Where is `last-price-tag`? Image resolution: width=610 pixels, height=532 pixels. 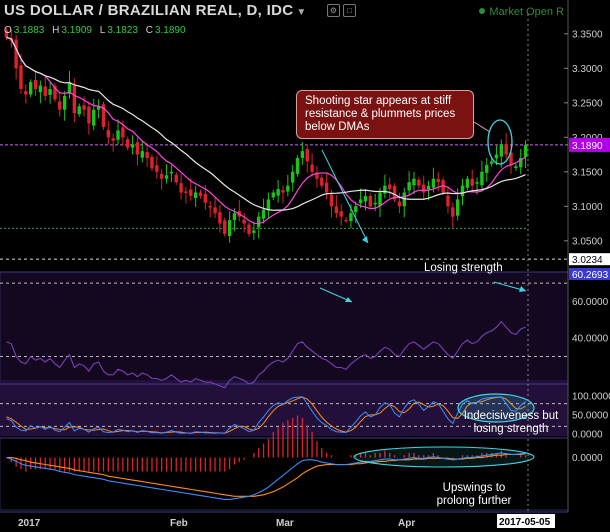 last-price-tag is located at coordinates (589, 144).